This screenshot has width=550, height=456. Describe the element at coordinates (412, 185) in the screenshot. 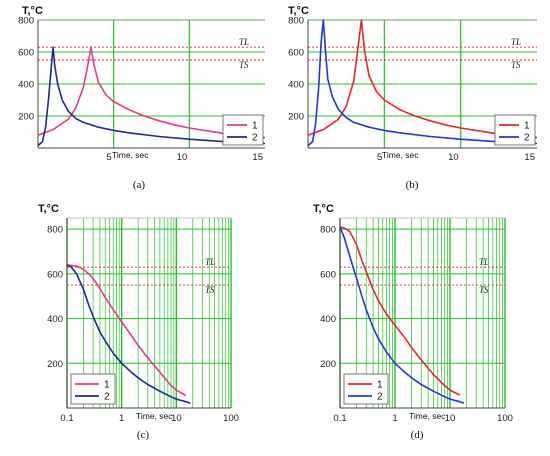

I see `panel-caption: (b)` at that location.